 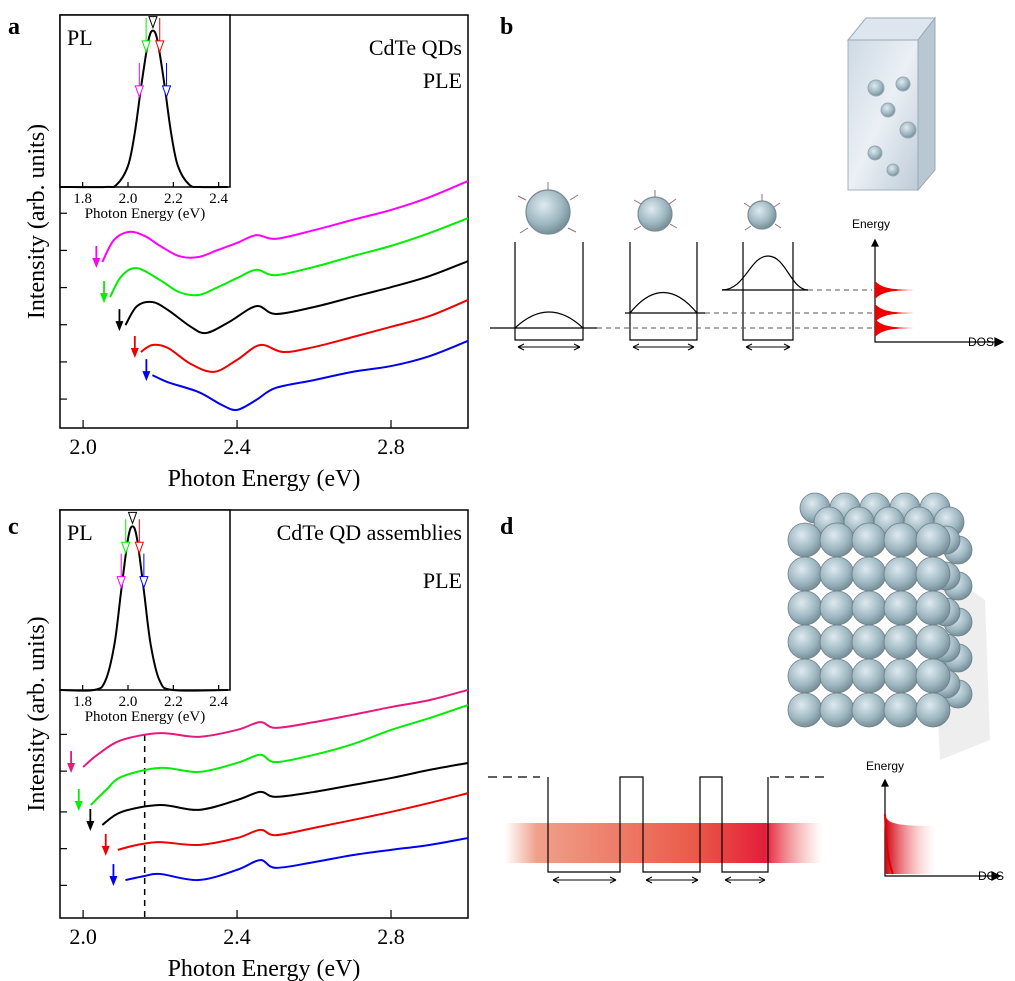 I want to click on level-projections, so click(x=734, y=309).